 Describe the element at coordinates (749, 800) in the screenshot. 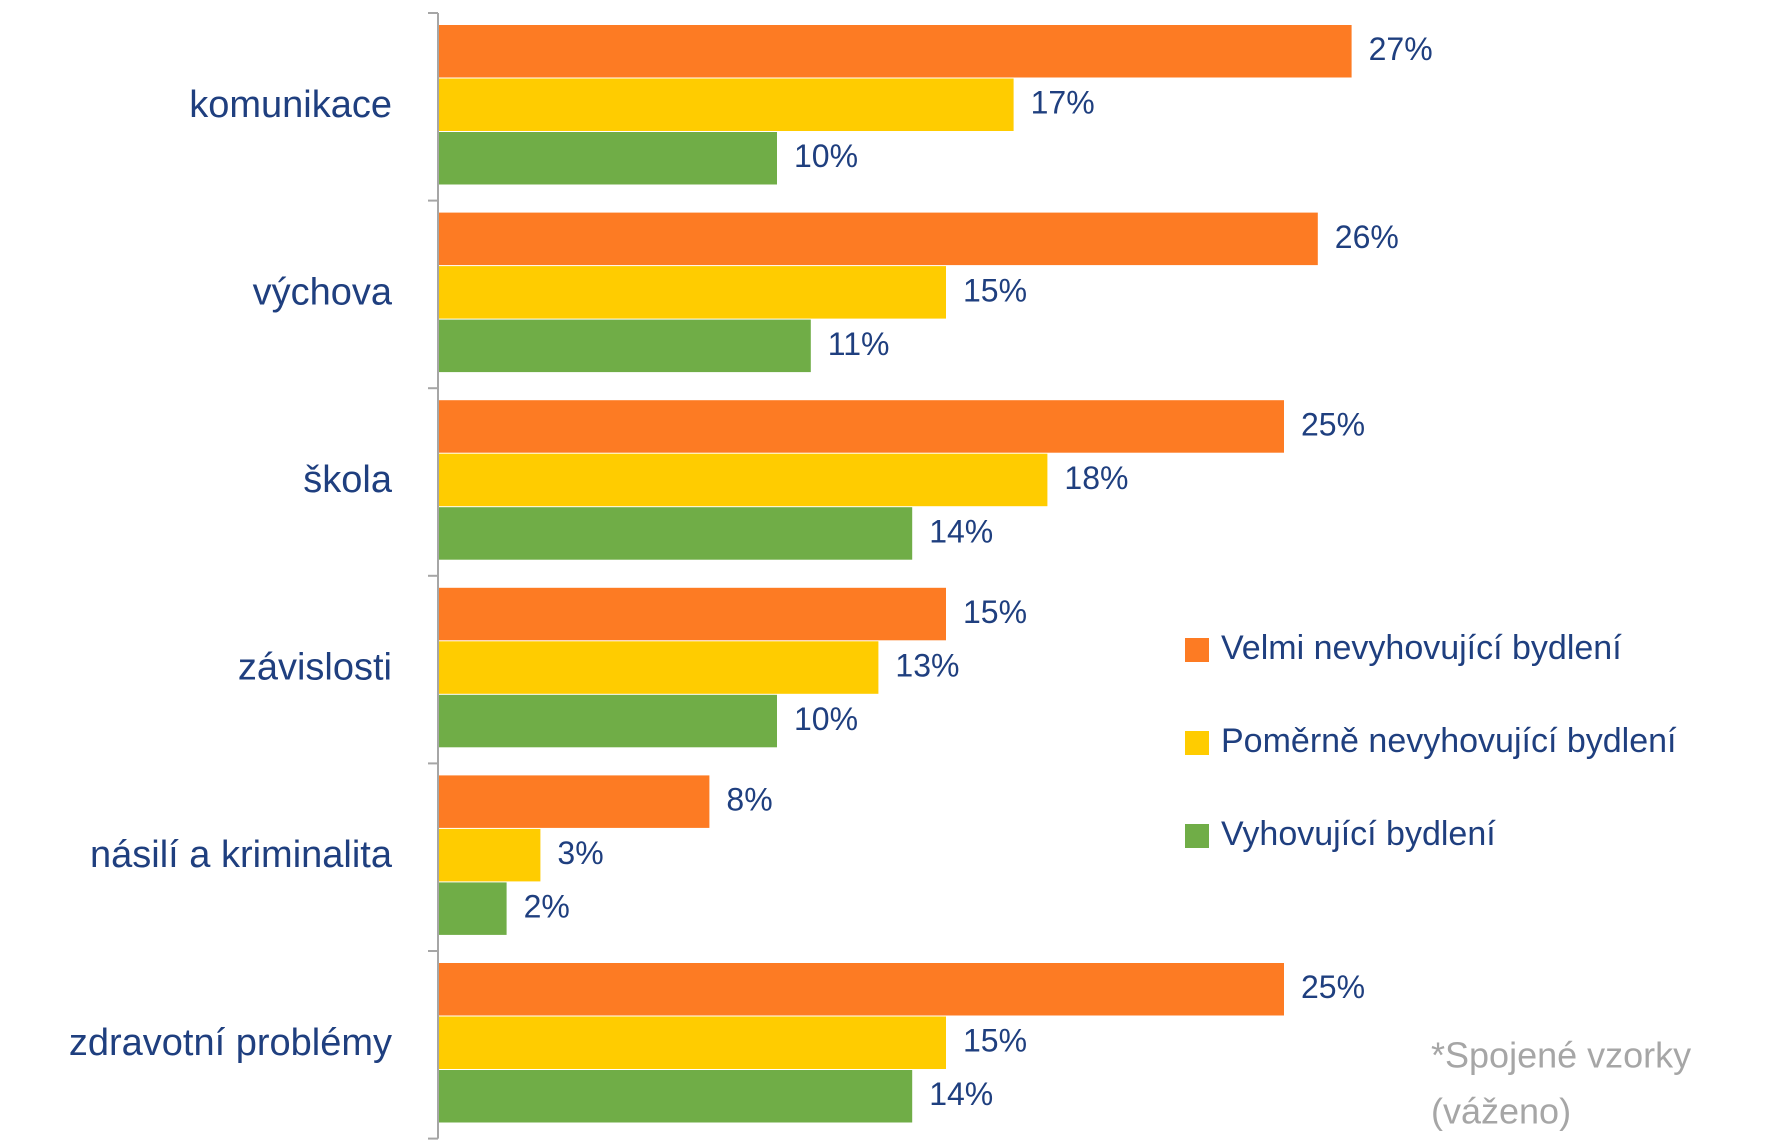

I see `data-label: 8%` at that location.